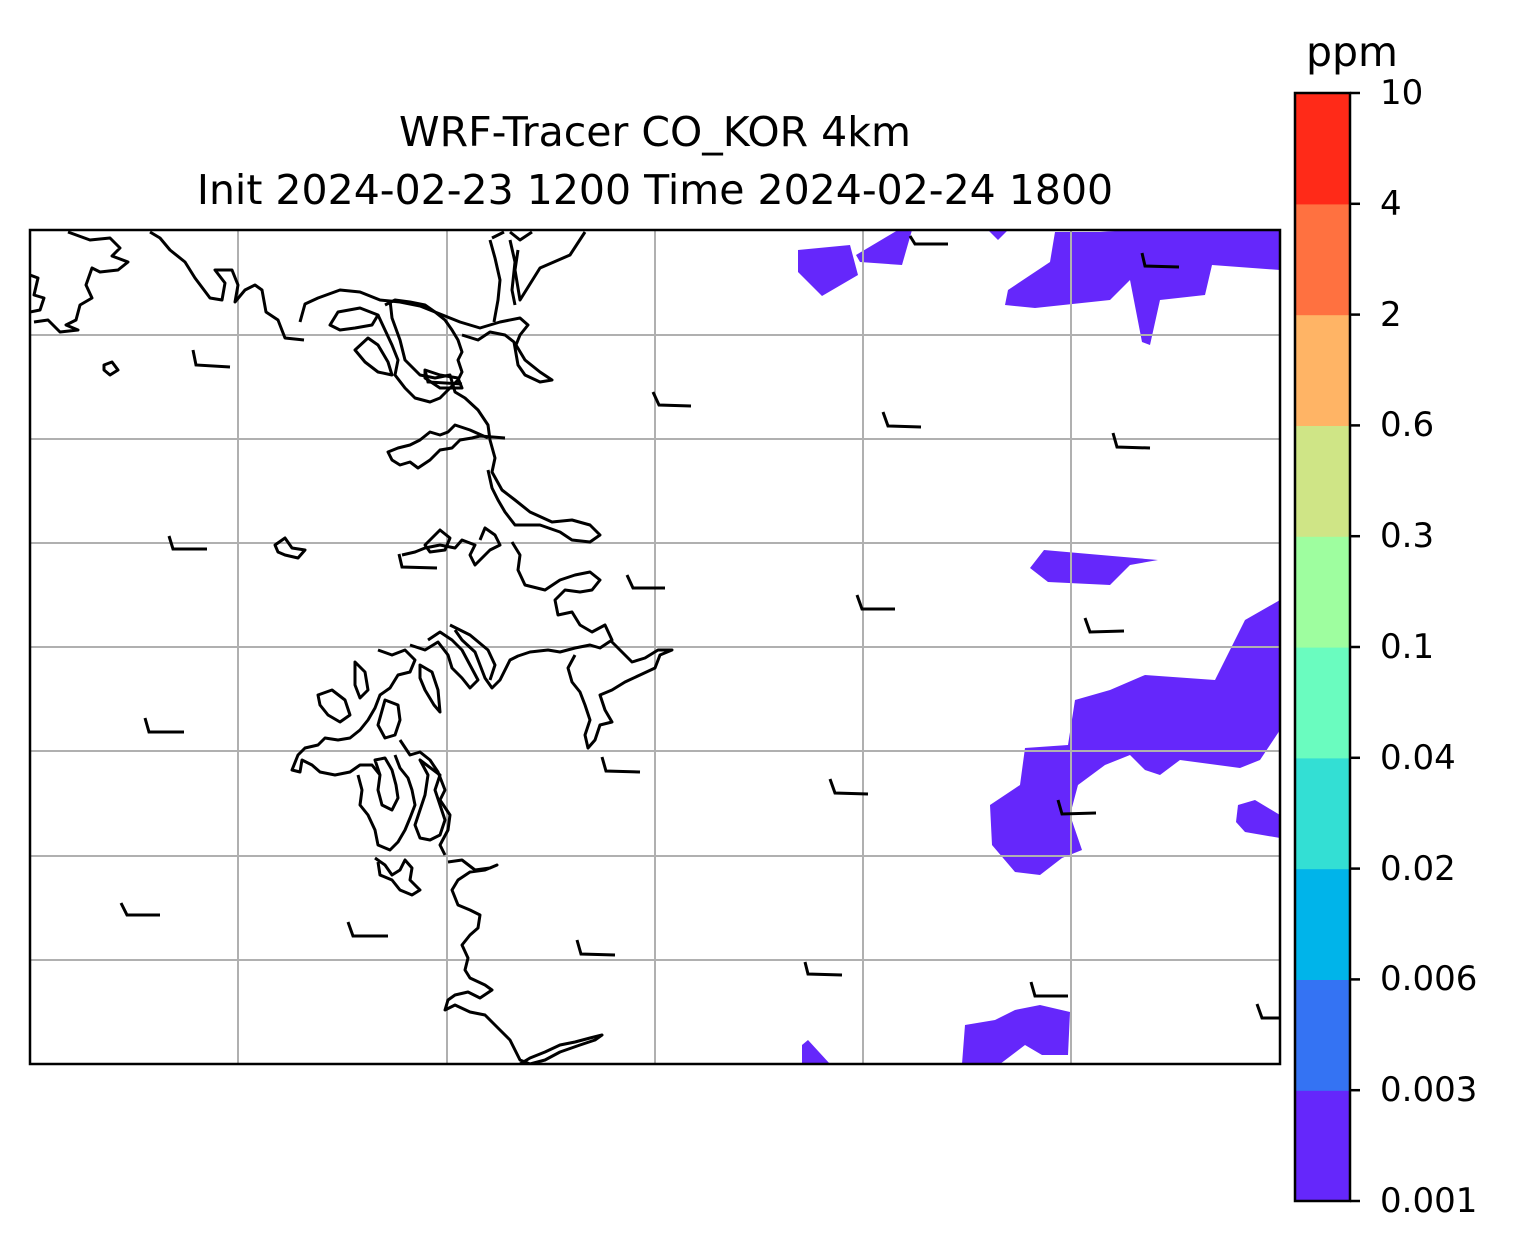  Describe the element at coordinates (655, 132) in the screenshot. I see `map-title-line-1: WRF-Tracer CO_KOR 4km` at that location.